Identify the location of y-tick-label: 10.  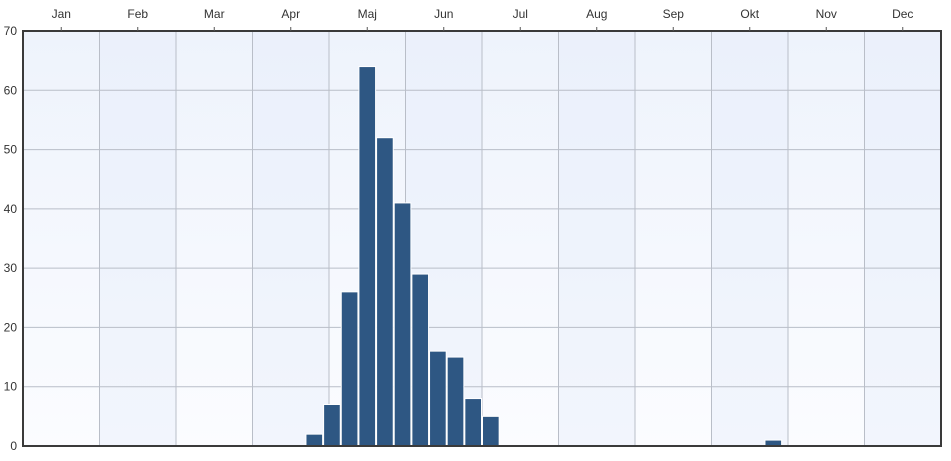
(11, 387).